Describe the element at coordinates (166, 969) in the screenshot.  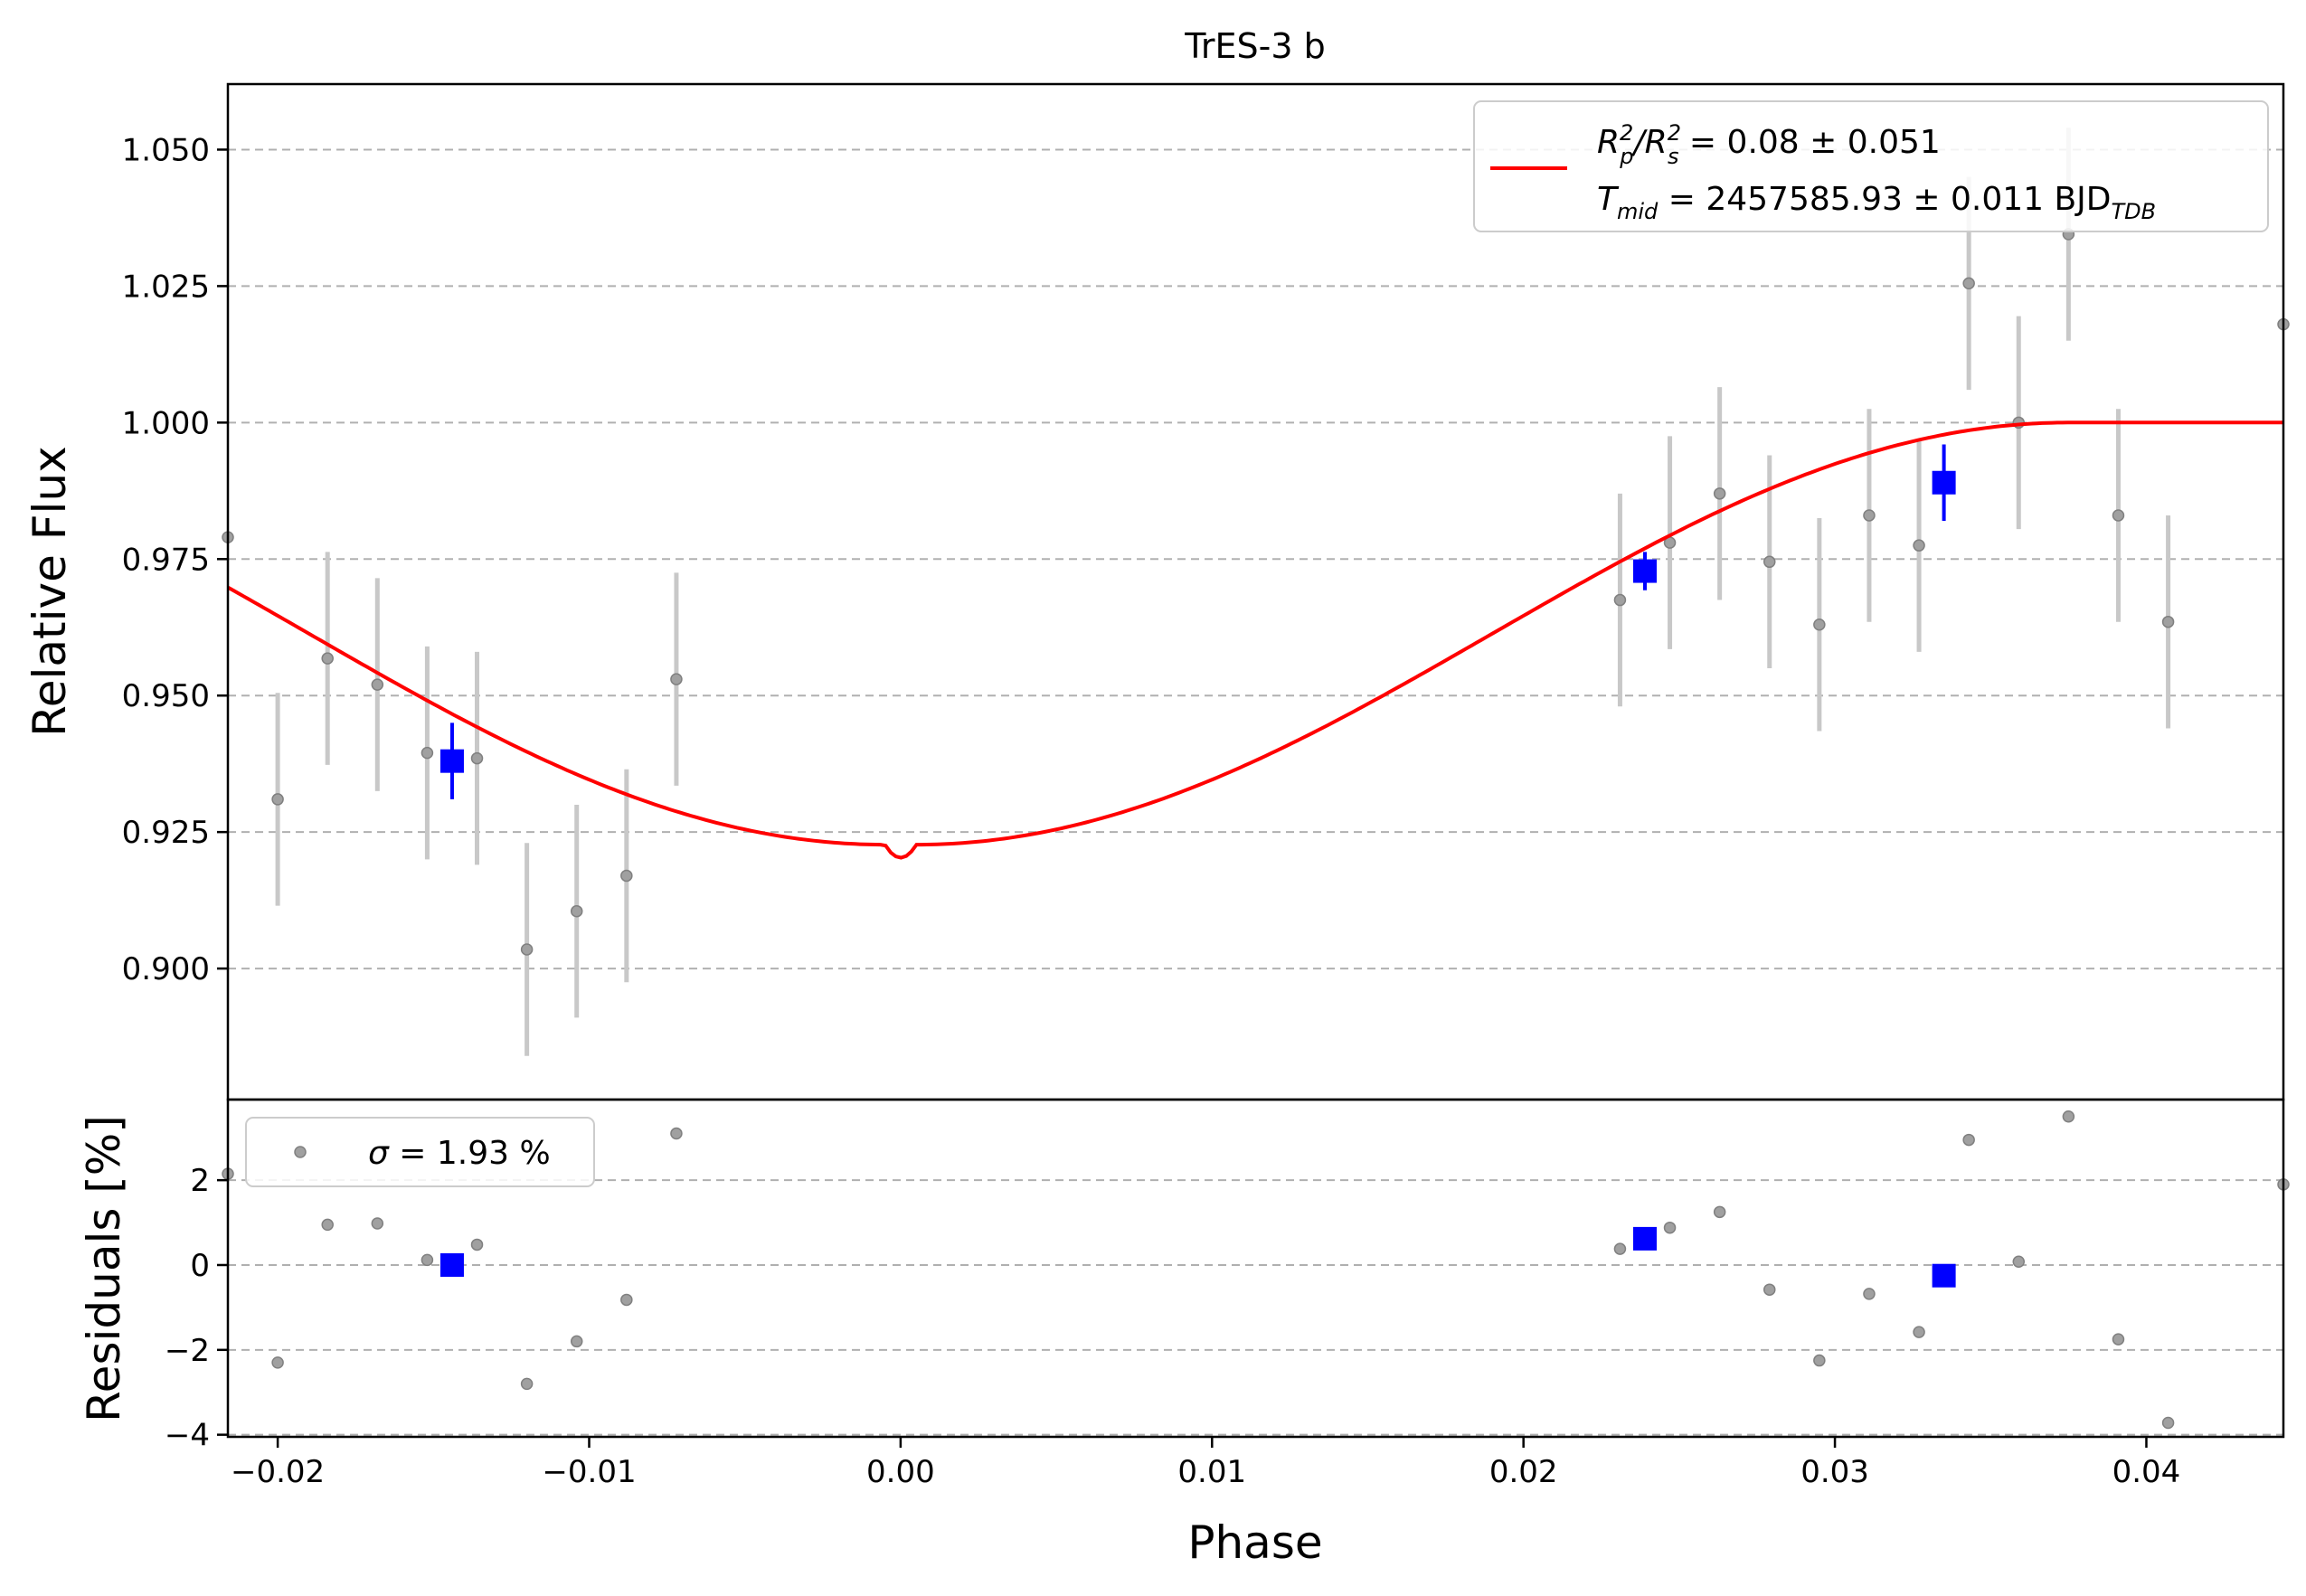
I see `main-y-tick-label: 0.900` at that location.